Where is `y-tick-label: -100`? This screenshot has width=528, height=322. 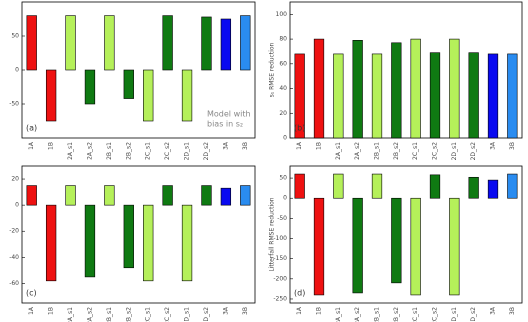
y-tick-label: -100 is located at coordinates (280, 238).